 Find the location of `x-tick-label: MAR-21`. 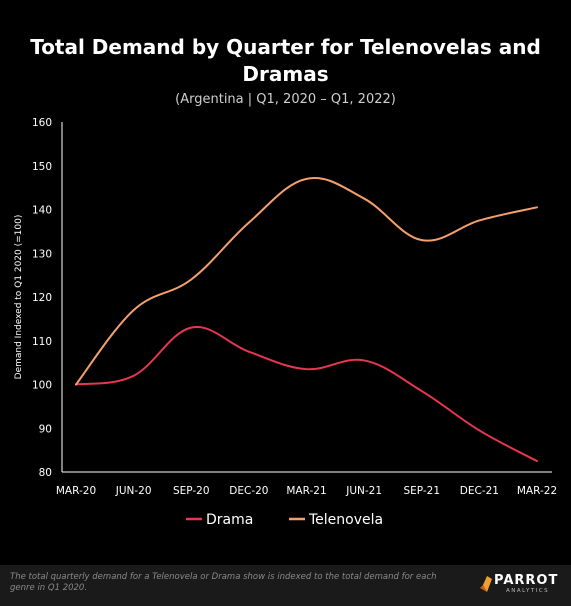

x-tick-label: MAR-21 is located at coordinates (306, 491).